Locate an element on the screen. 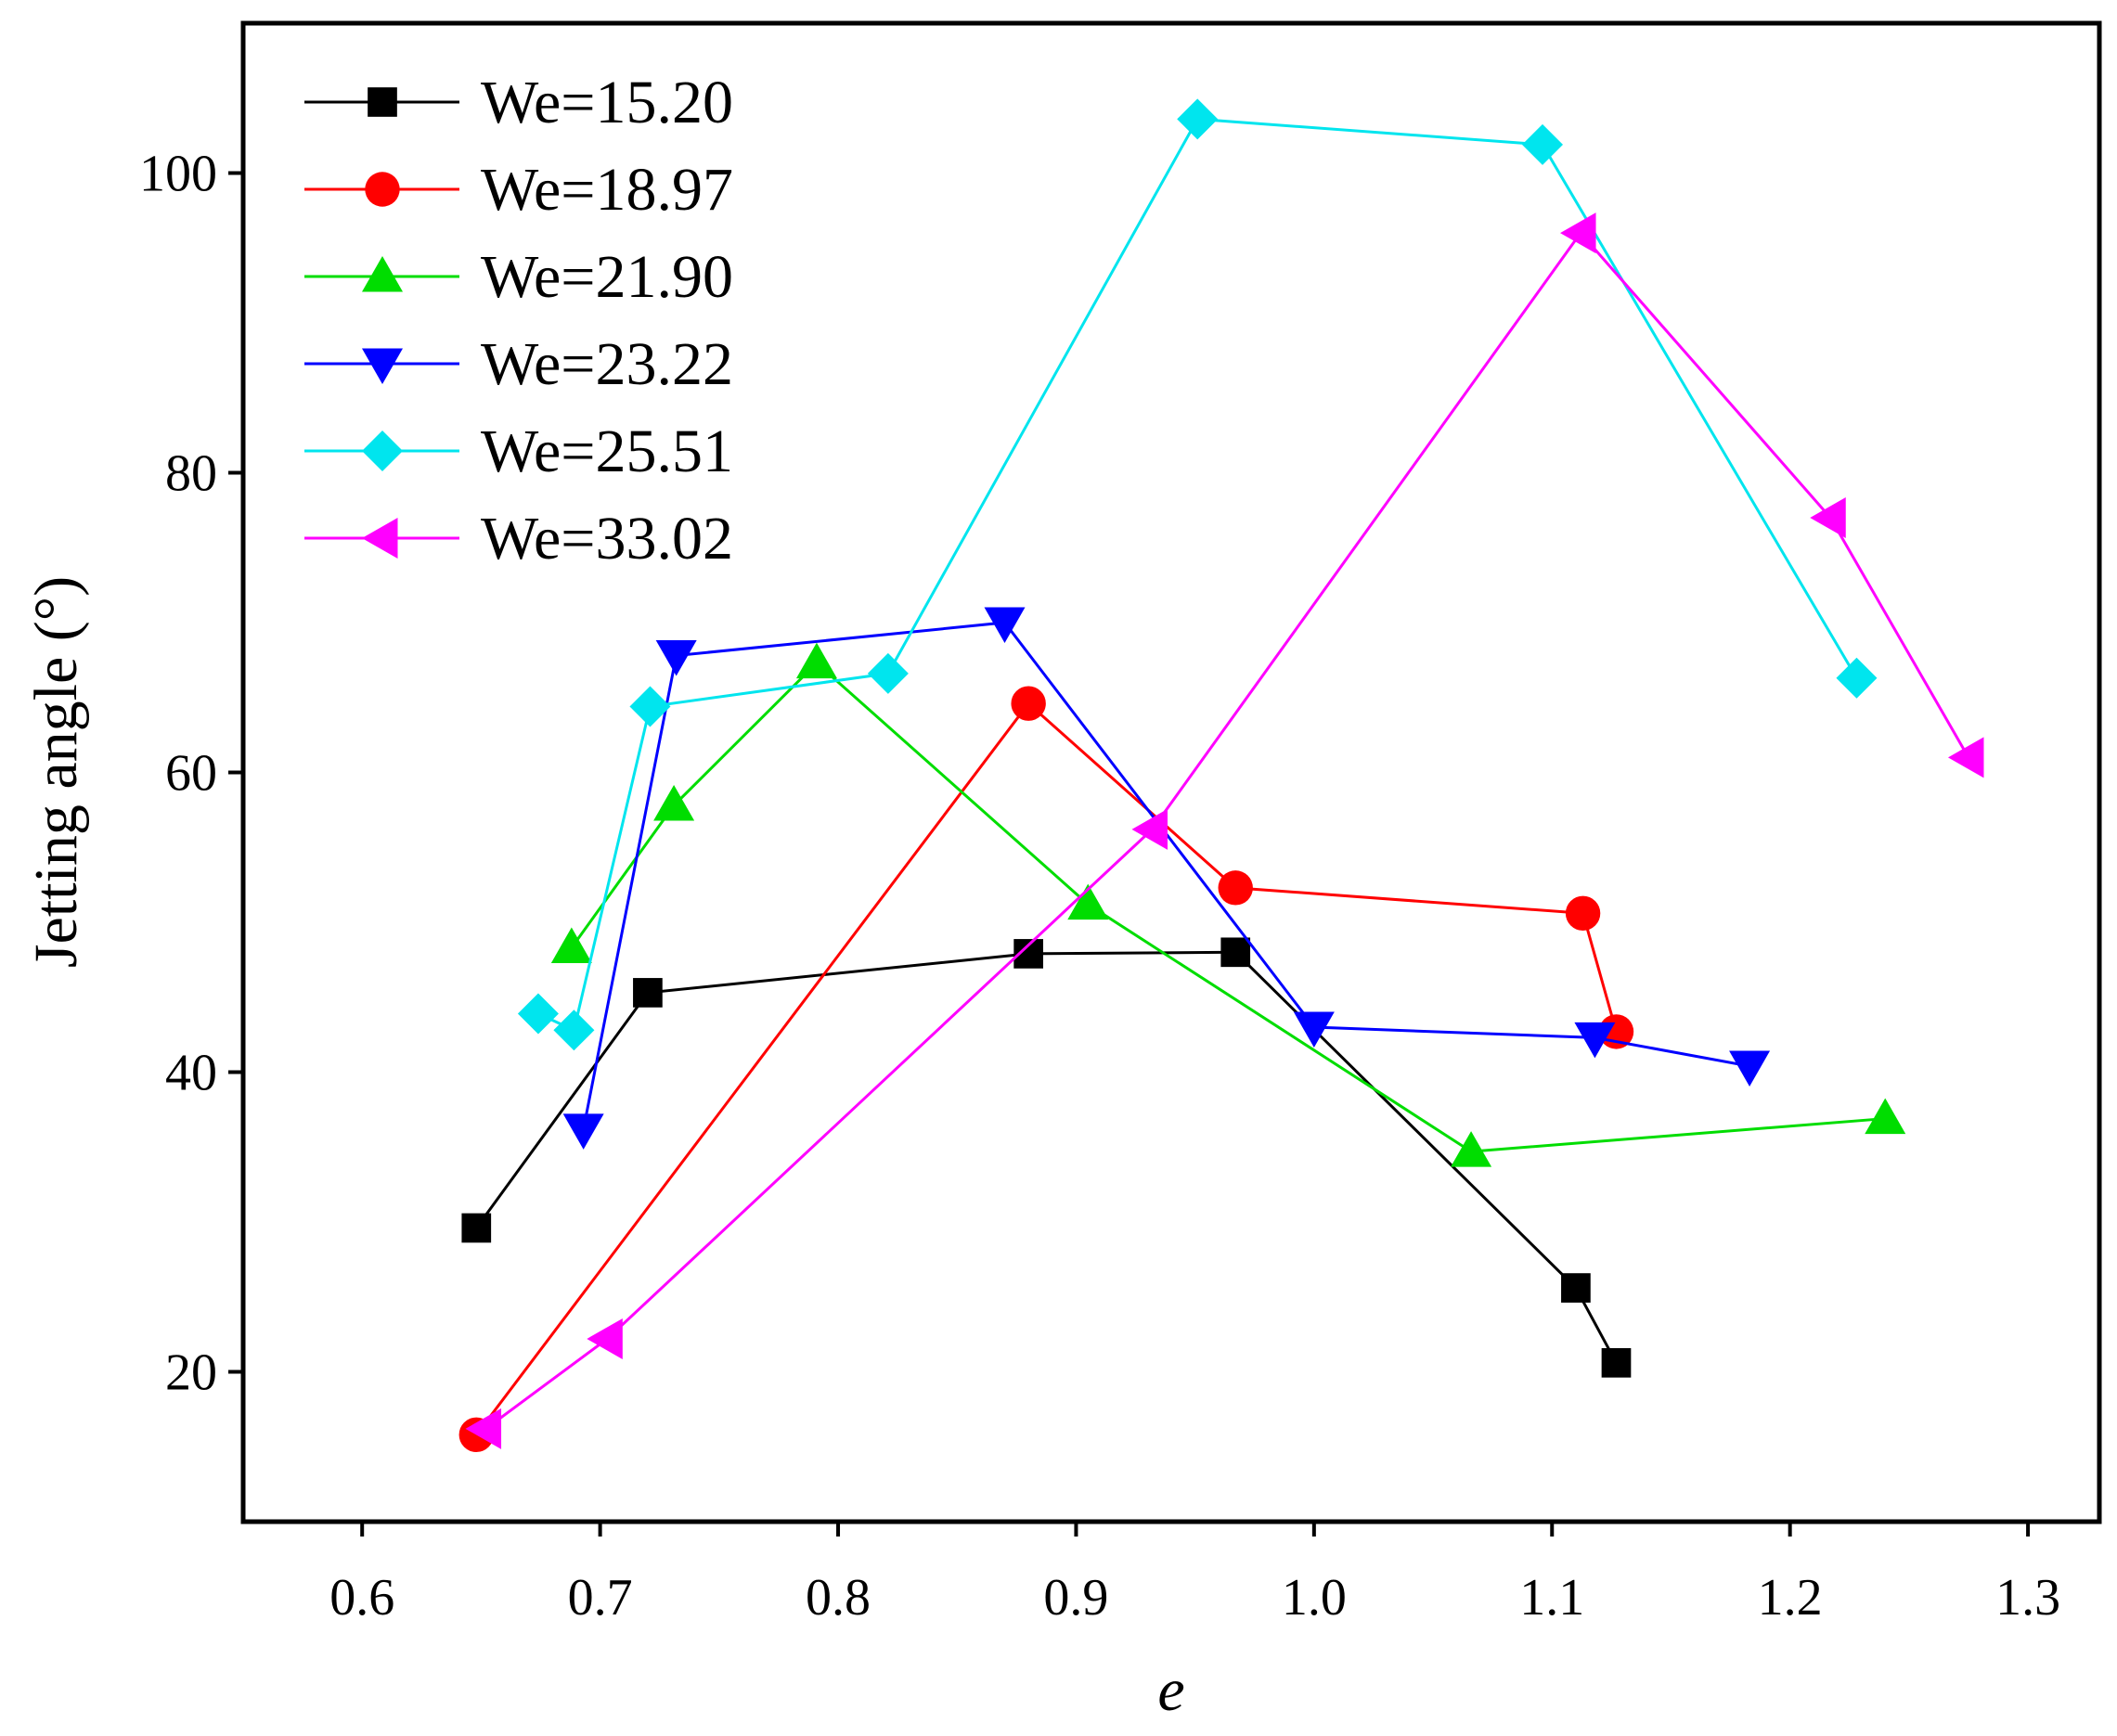  x-tick-label: 0.6 is located at coordinates (361, 1598).